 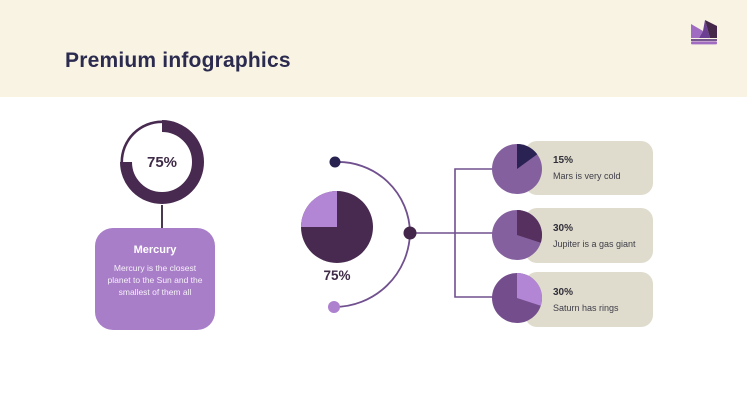 What do you see at coordinates (410, 233) in the screenshot?
I see `orbit-dot-middle` at bounding box center [410, 233].